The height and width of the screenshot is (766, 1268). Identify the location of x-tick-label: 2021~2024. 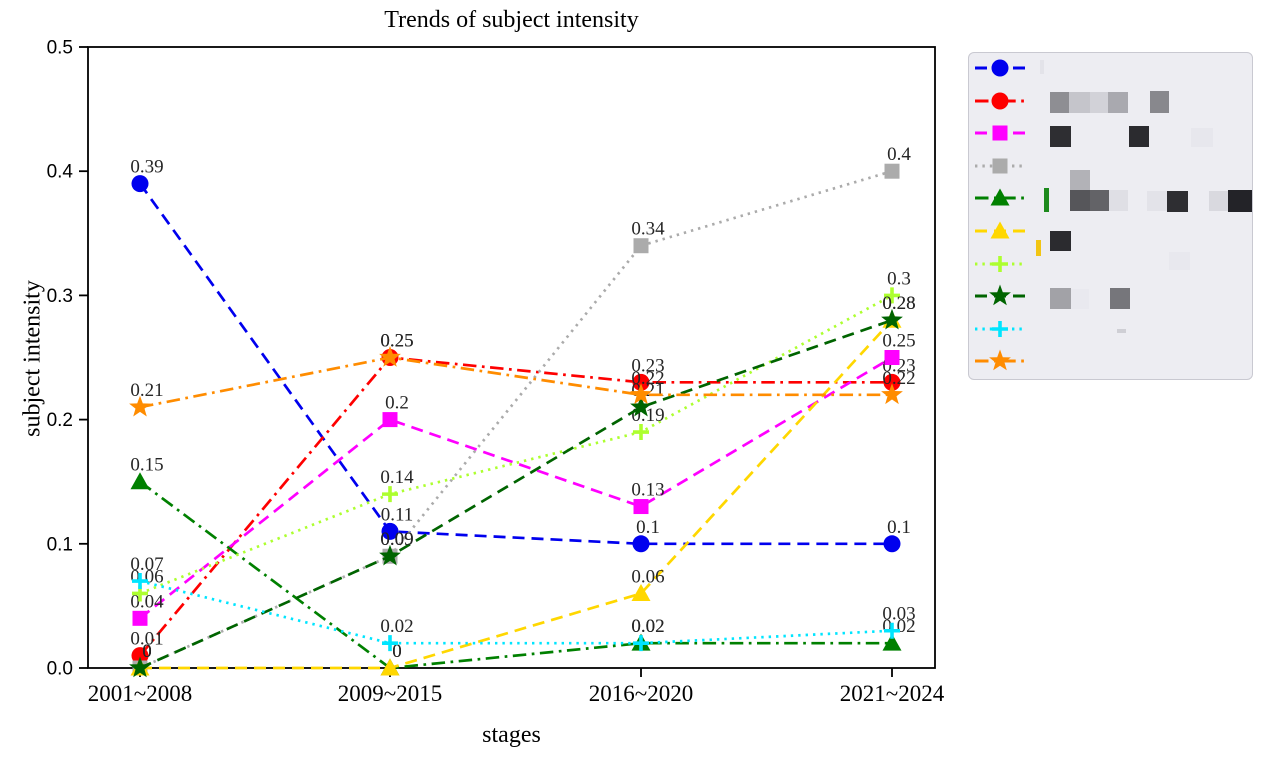
(892, 693).